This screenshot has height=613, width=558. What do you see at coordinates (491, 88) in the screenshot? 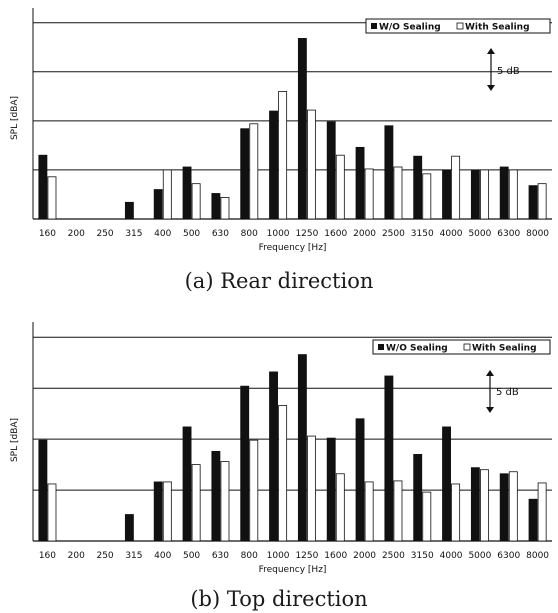
I see `scale-arrow-down-icon` at bounding box center [491, 88].